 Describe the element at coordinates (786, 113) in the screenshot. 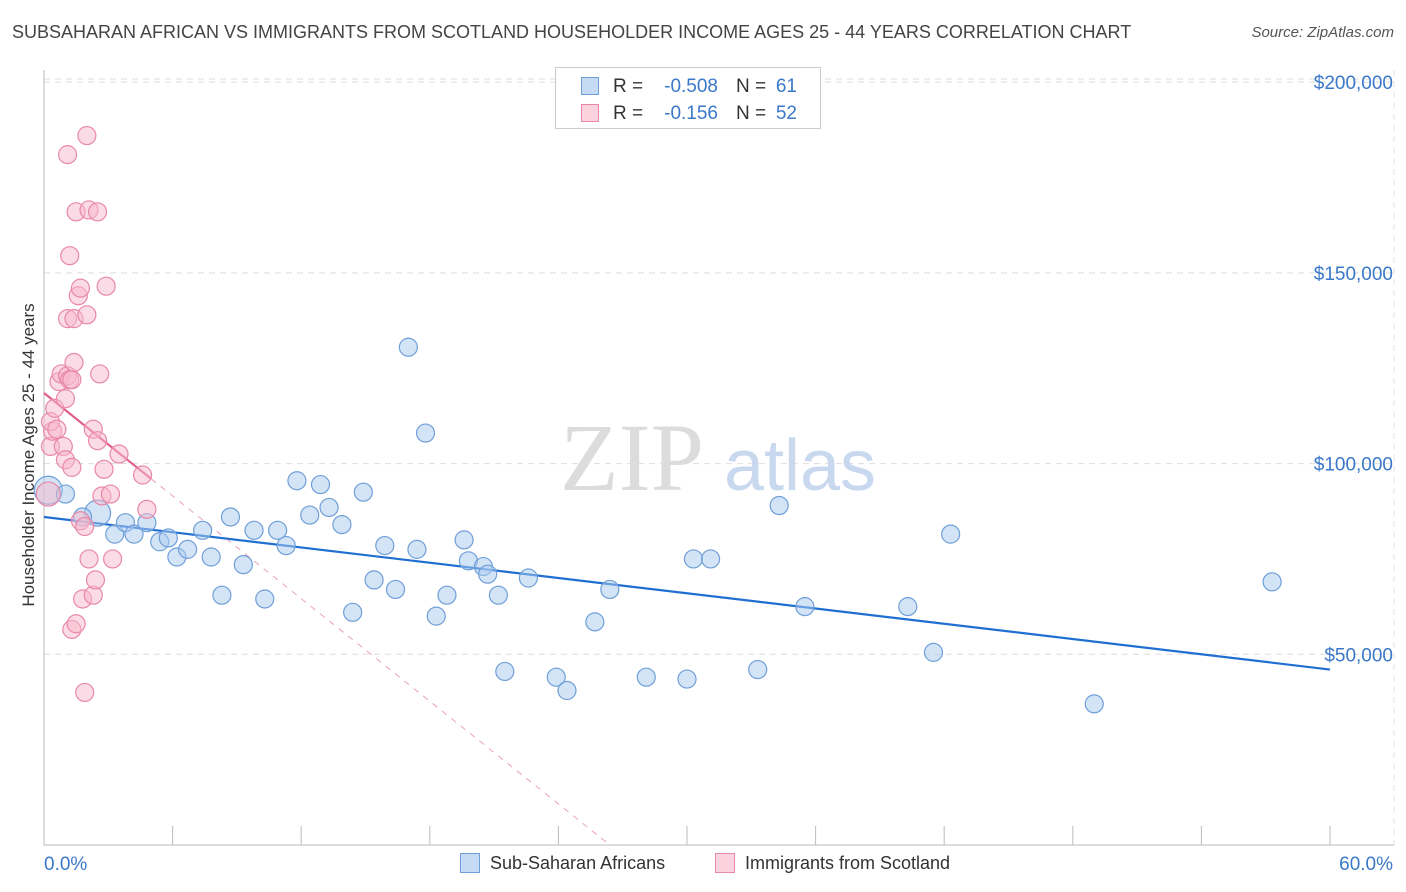

I see `legend-n-value: 52` at that location.